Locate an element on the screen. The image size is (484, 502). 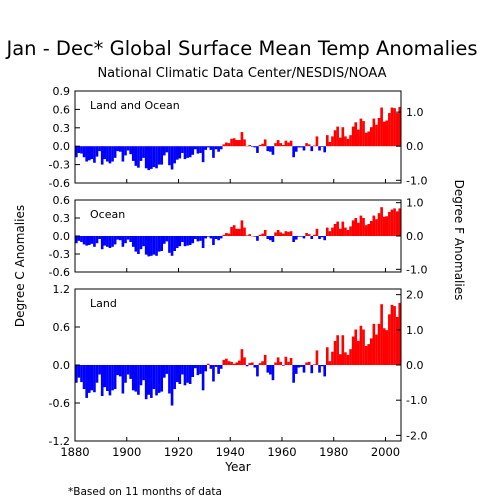
bar-land-1969 is located at coordinates (306, 363).